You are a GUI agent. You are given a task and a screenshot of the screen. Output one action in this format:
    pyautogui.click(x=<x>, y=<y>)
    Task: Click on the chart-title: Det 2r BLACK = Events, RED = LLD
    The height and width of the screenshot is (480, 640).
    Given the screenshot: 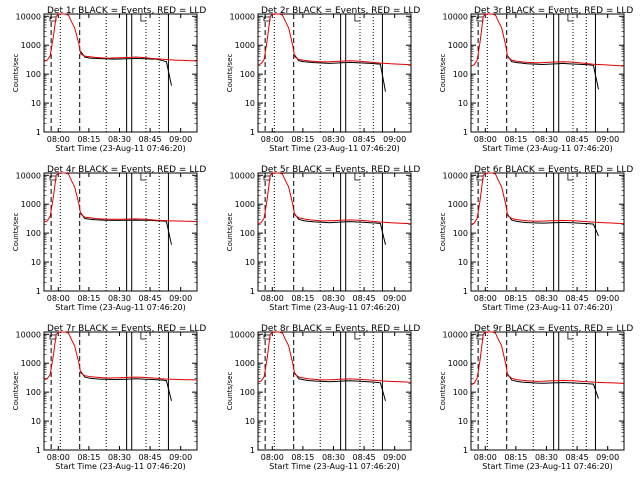 What is the action you would take?
    pyautogui.click(x=340, y=11)
    